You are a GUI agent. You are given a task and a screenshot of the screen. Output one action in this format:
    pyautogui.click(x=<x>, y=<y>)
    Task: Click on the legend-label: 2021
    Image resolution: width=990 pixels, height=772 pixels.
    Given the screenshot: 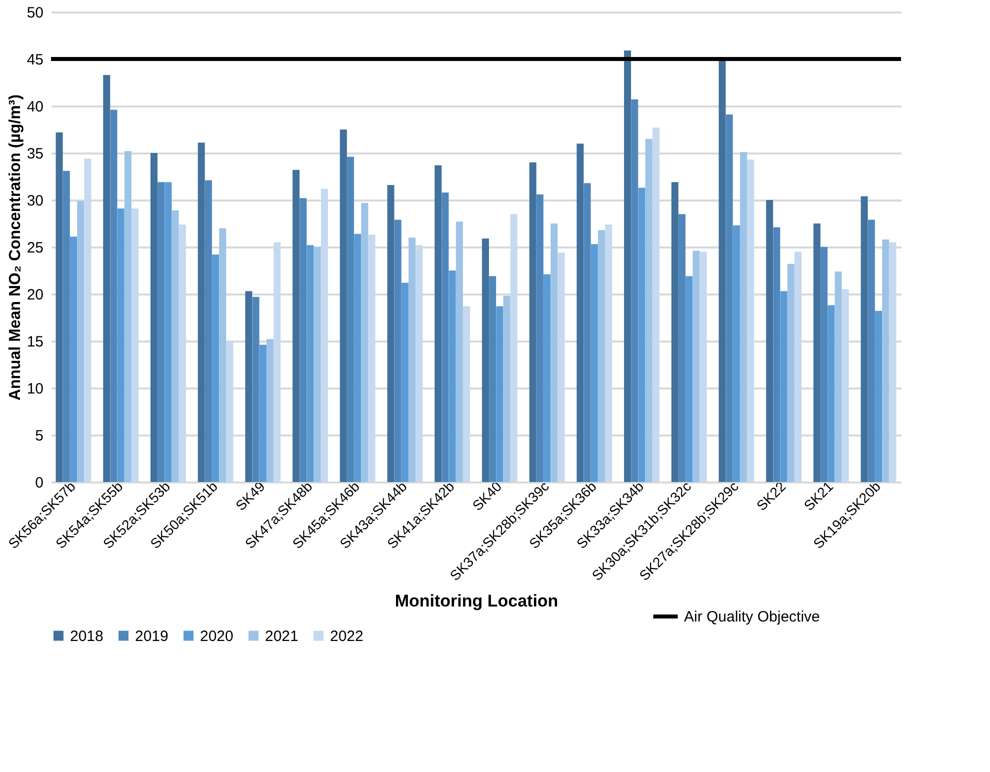 What is the action you would take?
    pyautogui.click(x=281, y=636)
    